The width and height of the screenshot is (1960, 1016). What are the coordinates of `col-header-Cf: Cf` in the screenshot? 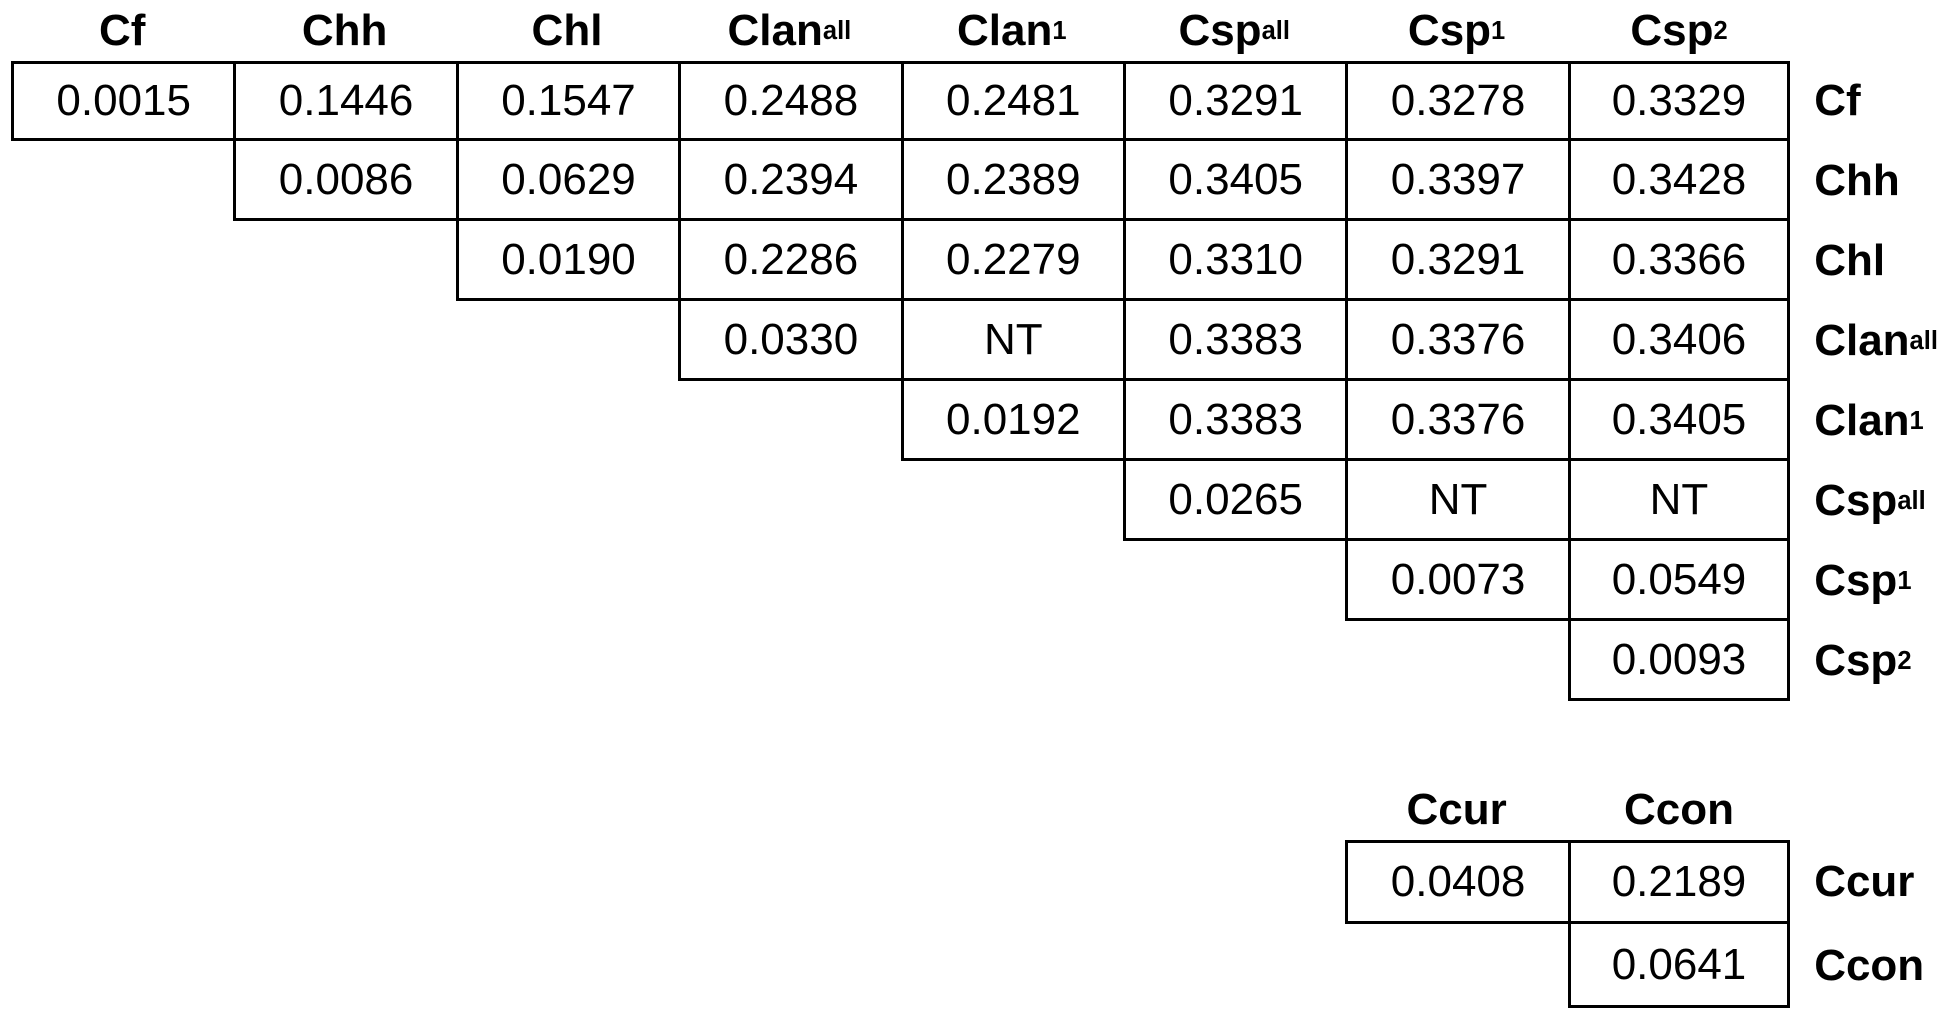 It's located at (122, 30).